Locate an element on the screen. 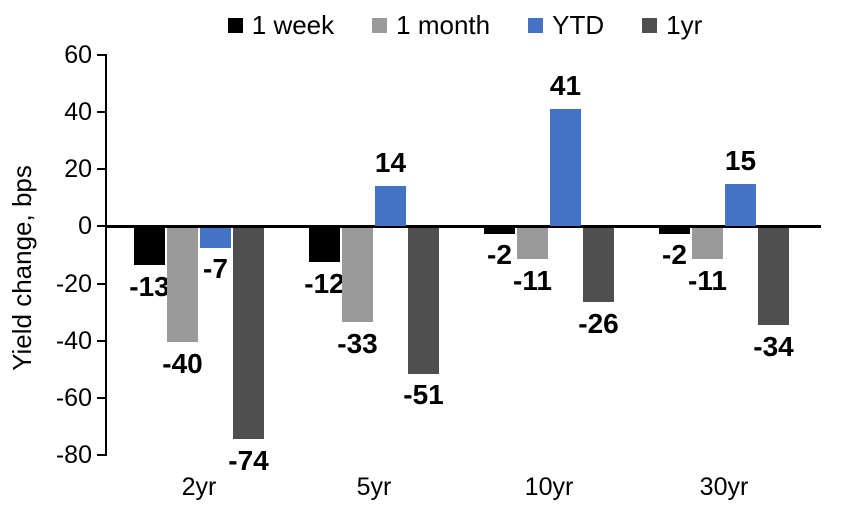  y-tick-label: -80 is located at coordinates (73, 455).